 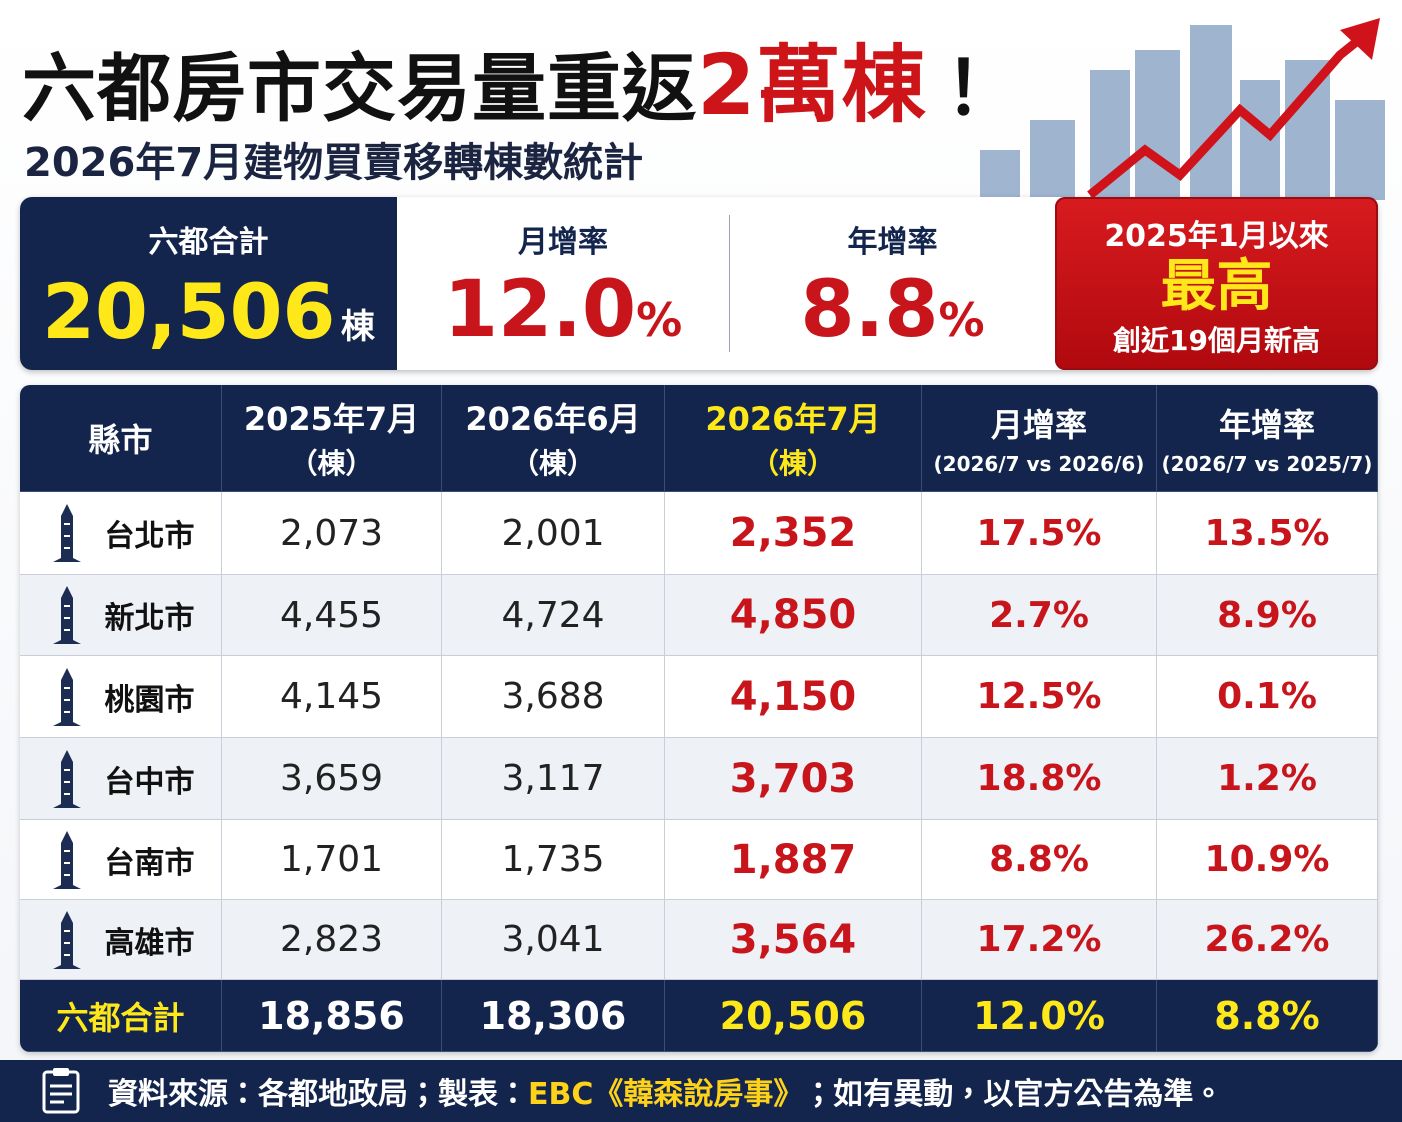 I want to click on total-value: 18,856, so click(x=331, y=1015).